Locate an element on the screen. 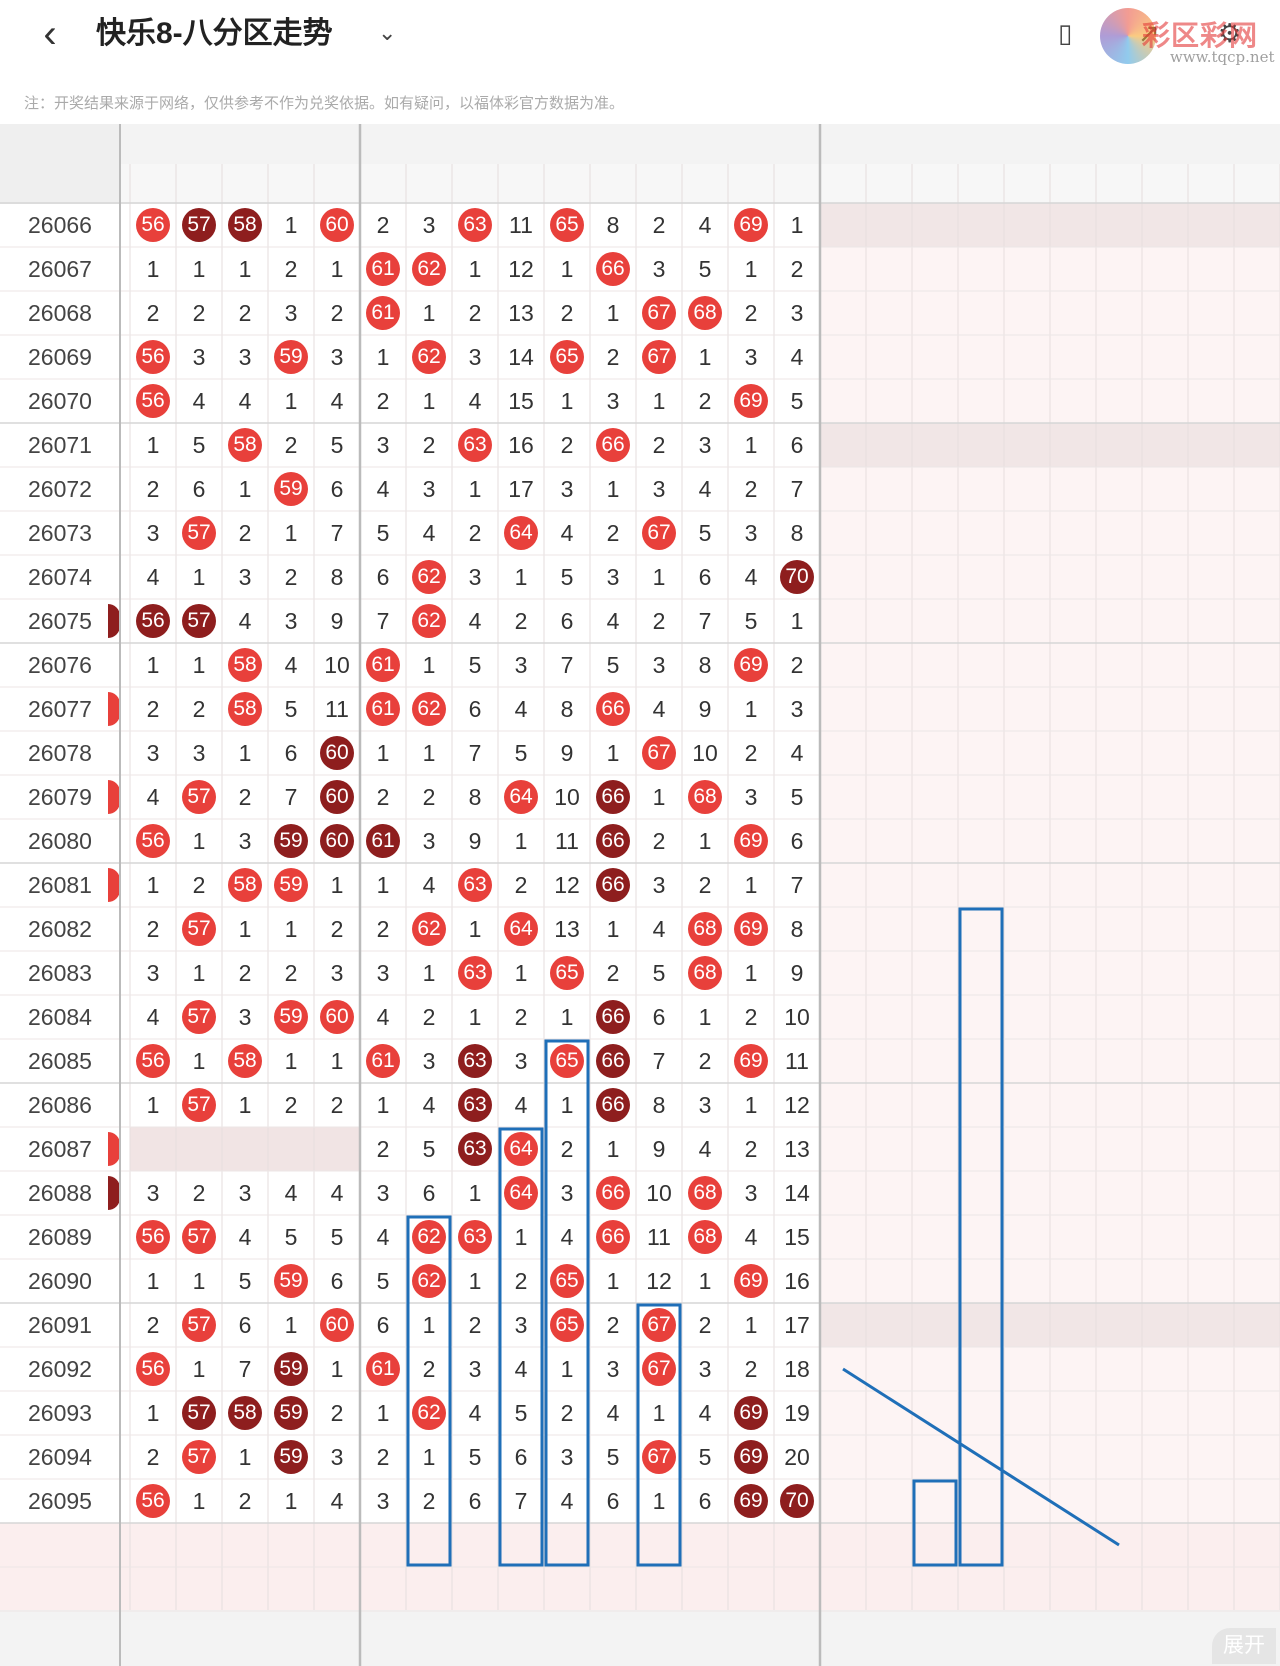 This screenshot has height=1666, width=1280. selected-number-ball: 67 is located at coordinates (659, 1545).